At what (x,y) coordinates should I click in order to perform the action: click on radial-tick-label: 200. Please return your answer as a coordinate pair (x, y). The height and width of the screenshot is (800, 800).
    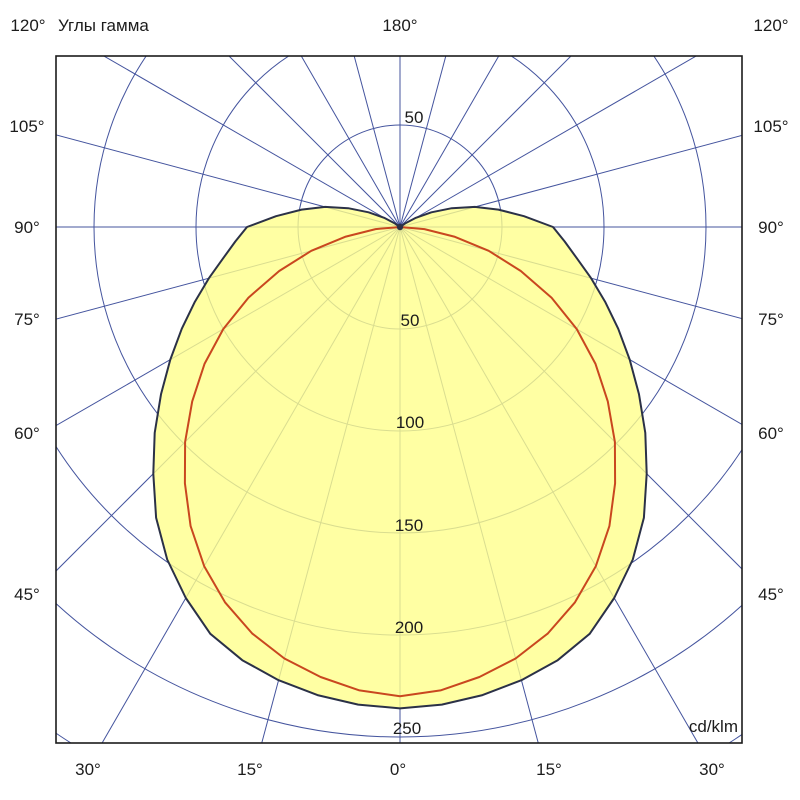
    Looking at the image, I should click on (409, 627).